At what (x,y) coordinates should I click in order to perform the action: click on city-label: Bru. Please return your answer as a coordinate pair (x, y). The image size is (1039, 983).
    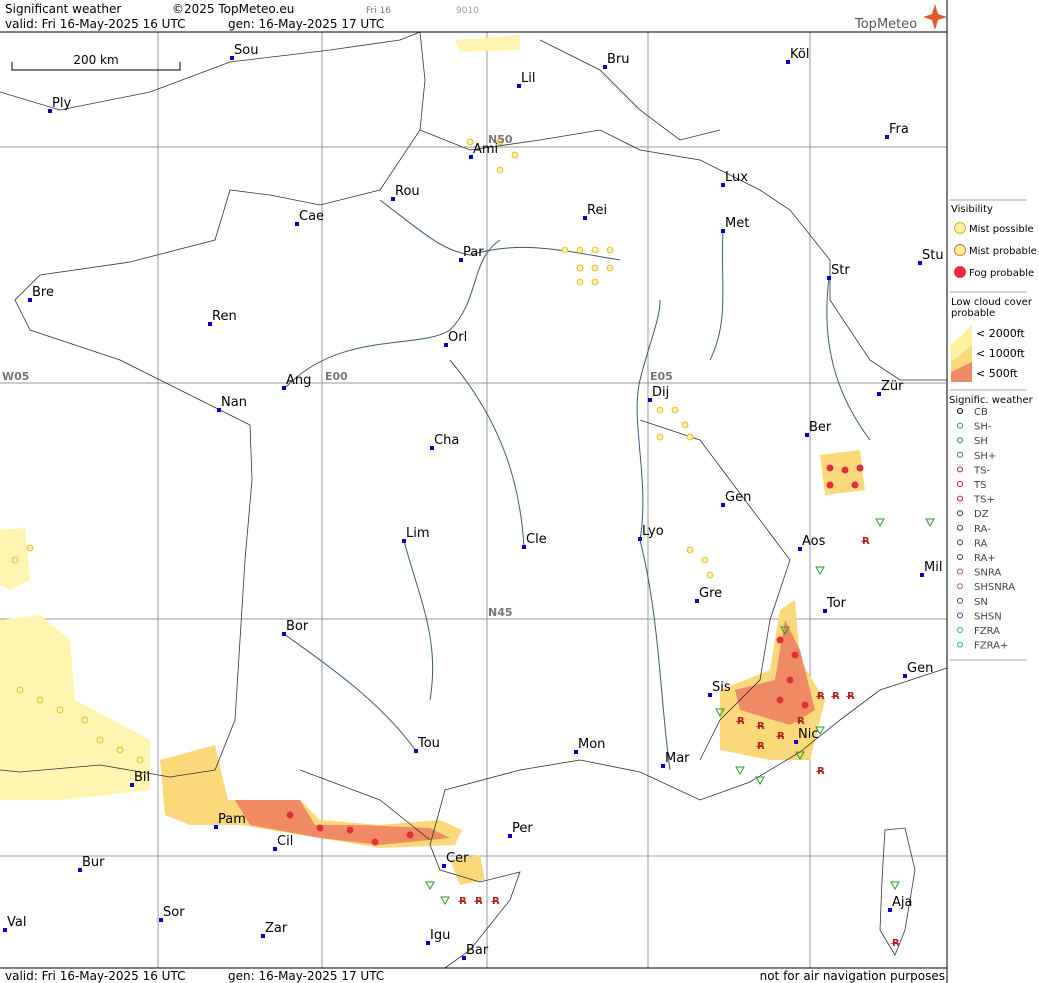
    Looking at the image, I should click on (618, 59).